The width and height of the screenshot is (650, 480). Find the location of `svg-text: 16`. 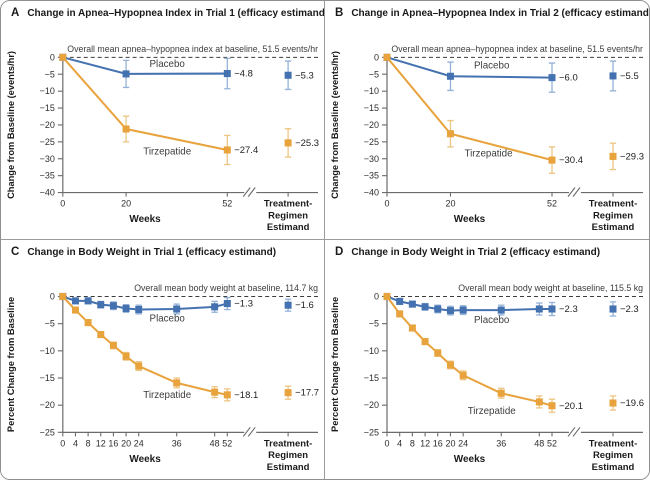

svg-text: 16 is located at coordinates (113, 443).